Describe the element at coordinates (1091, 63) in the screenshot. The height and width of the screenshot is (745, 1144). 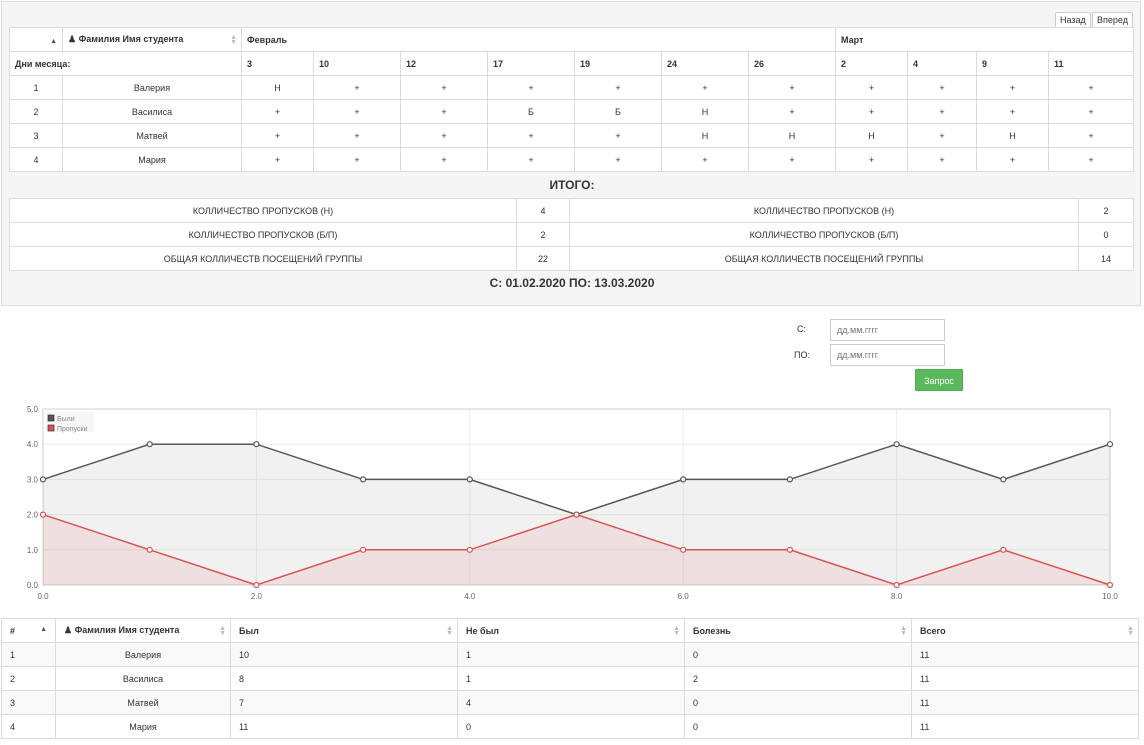
I see `day-header: 11` at that location.